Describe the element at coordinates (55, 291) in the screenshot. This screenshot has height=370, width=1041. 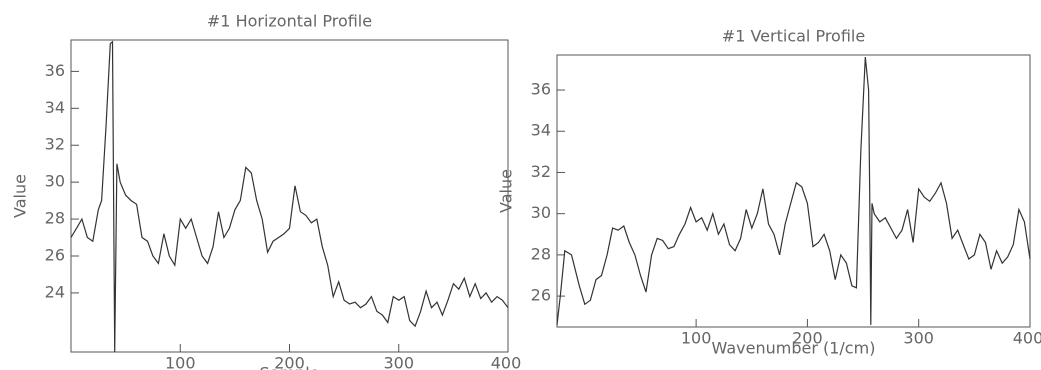
I see `y-tick-label: 24` at that location.